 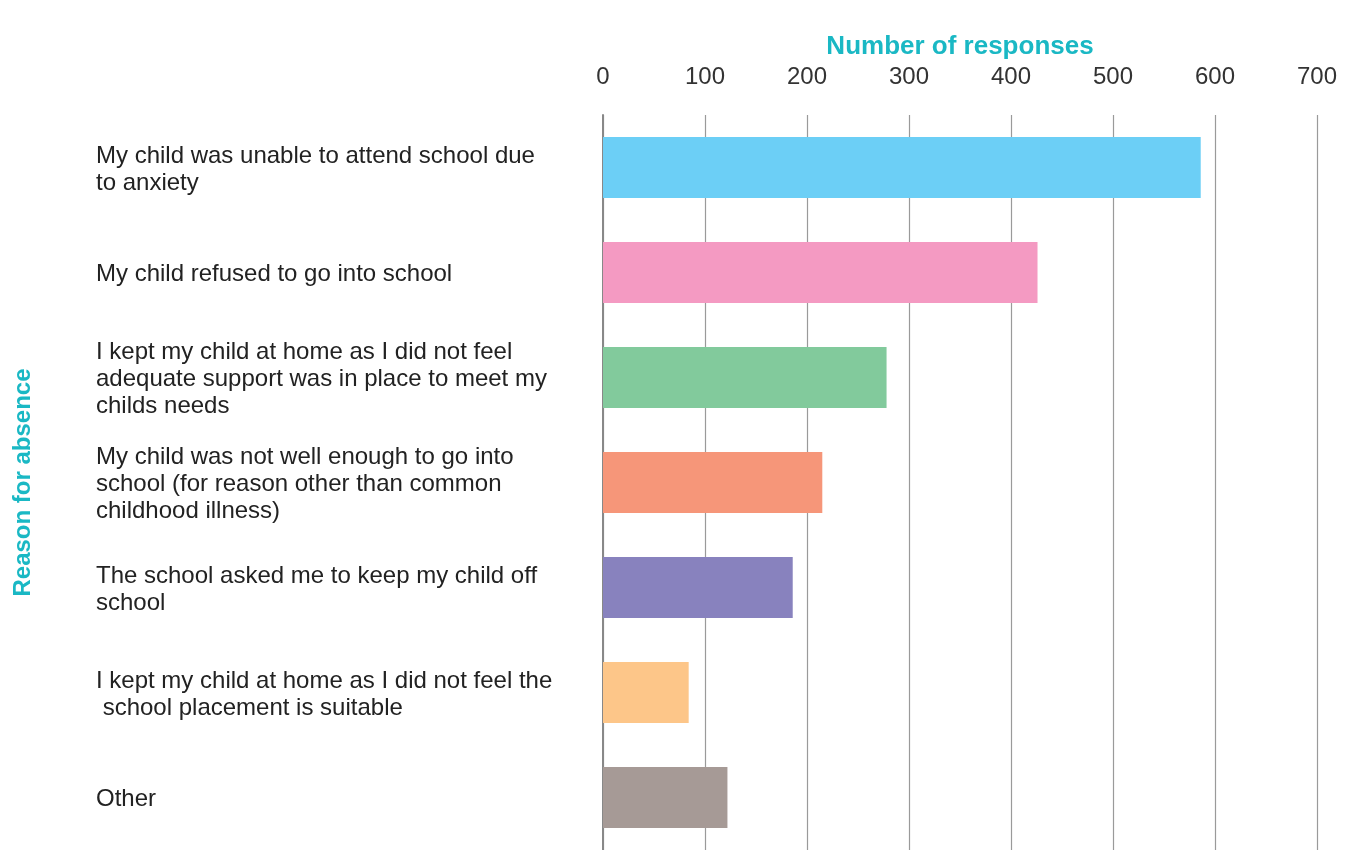 I want to click on x-tick-label: 0, so click(x=603, y=75).